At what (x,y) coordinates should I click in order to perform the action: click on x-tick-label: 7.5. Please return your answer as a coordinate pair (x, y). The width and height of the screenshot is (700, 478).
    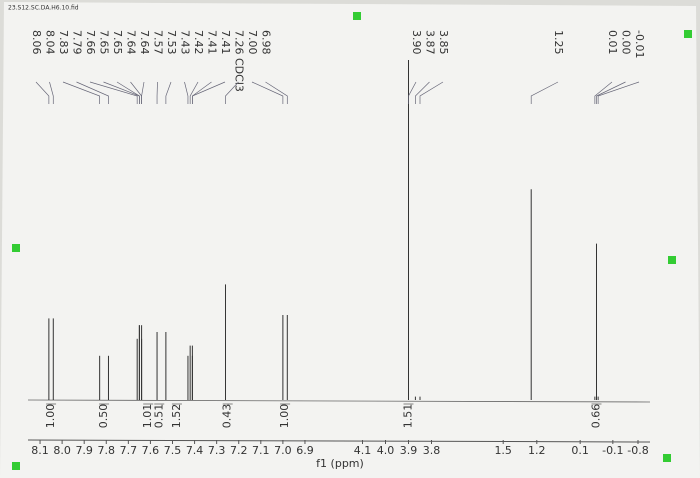
    Looking at the image, I should click on (173, 450).